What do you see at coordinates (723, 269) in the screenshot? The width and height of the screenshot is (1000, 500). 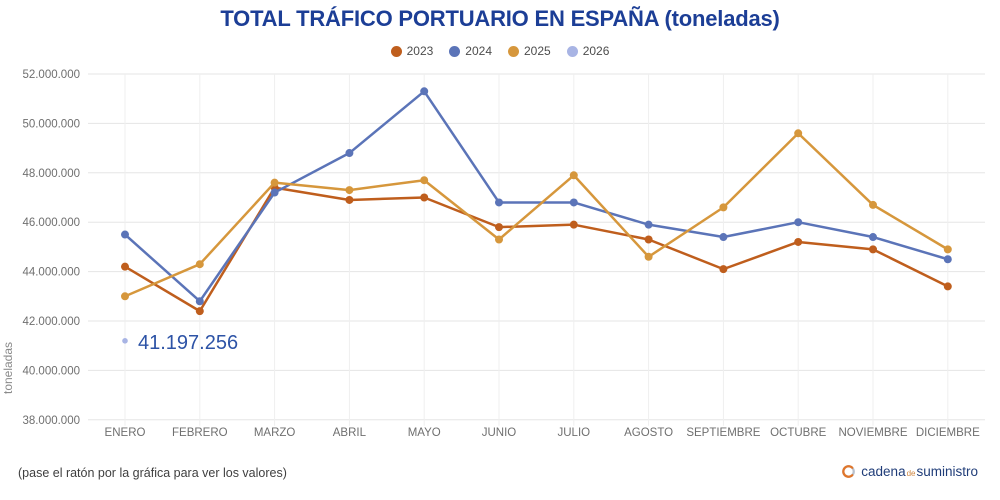 I see `data-point-2023-septiembre` at bounding box center [723, 269].